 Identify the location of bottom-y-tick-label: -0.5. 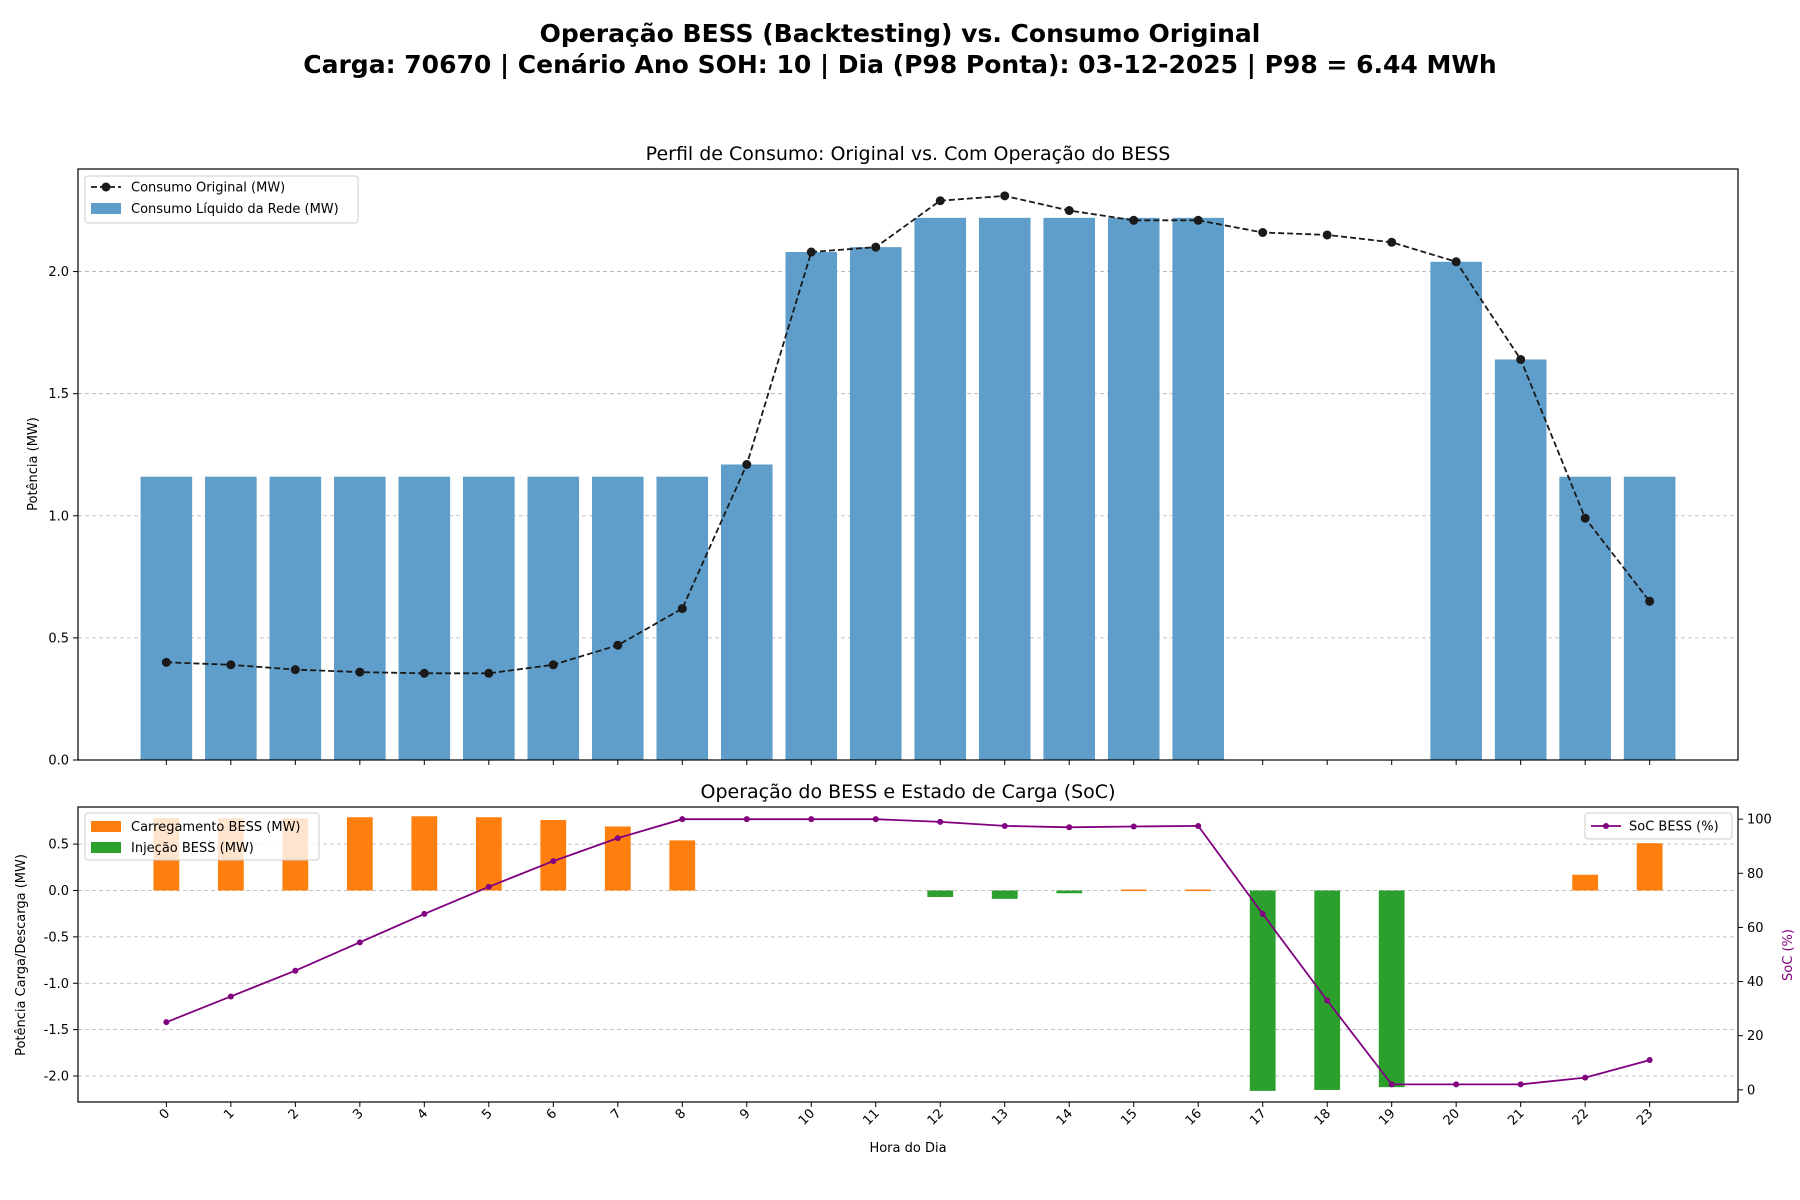
(56, 937).